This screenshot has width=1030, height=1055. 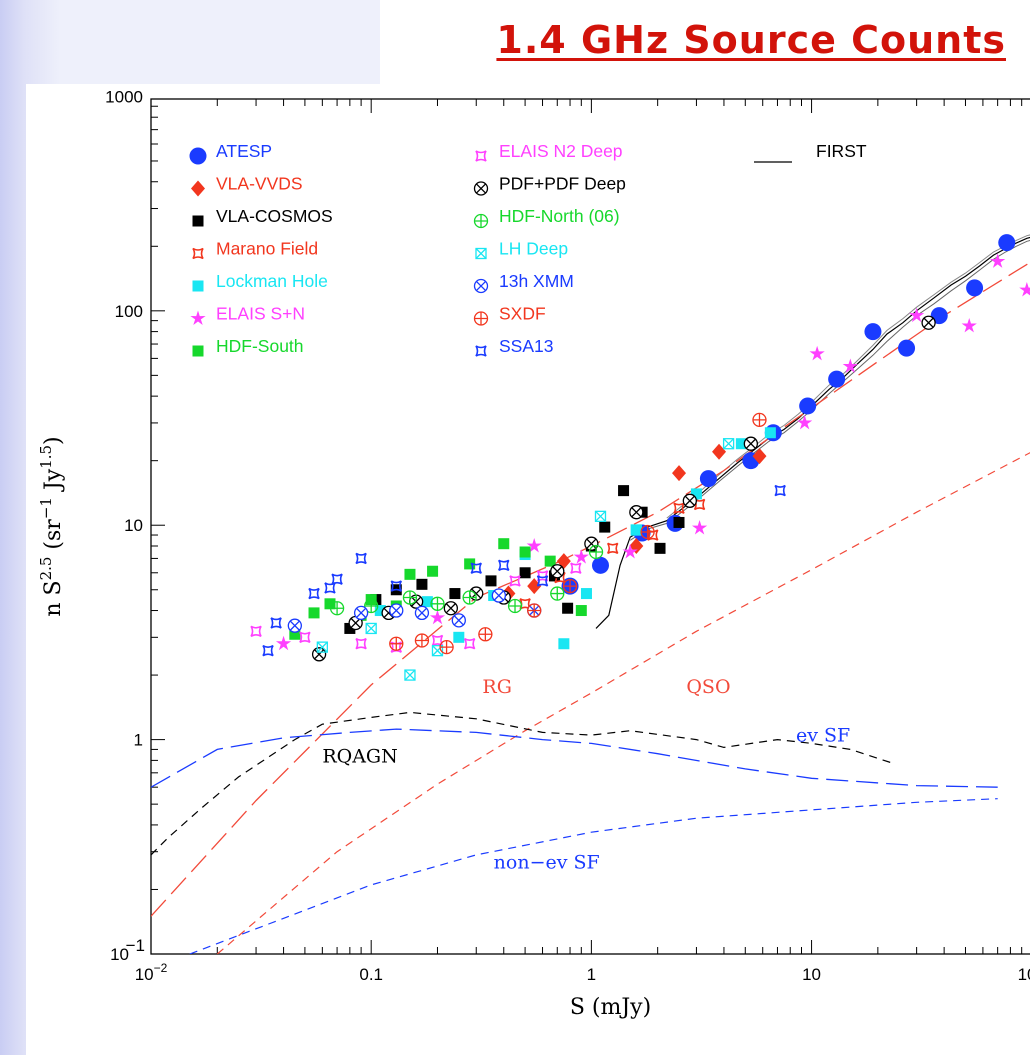 I want to click on y-tick-label: 1000, so click(x=124, y=96).